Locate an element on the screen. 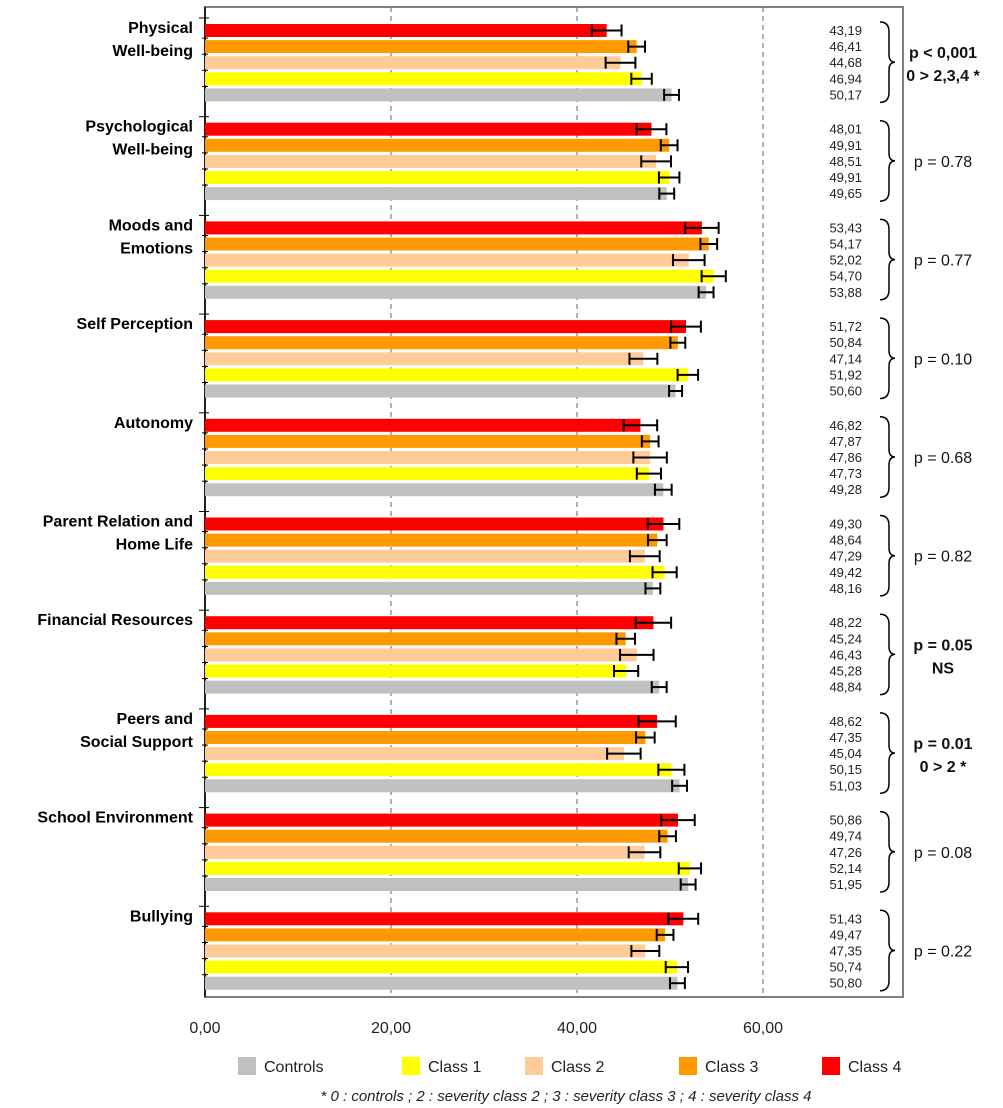 Image resolution: width=1003 pixels, height=1108 pixels. value-label: 48,62 is located at coordinates (845, 721).